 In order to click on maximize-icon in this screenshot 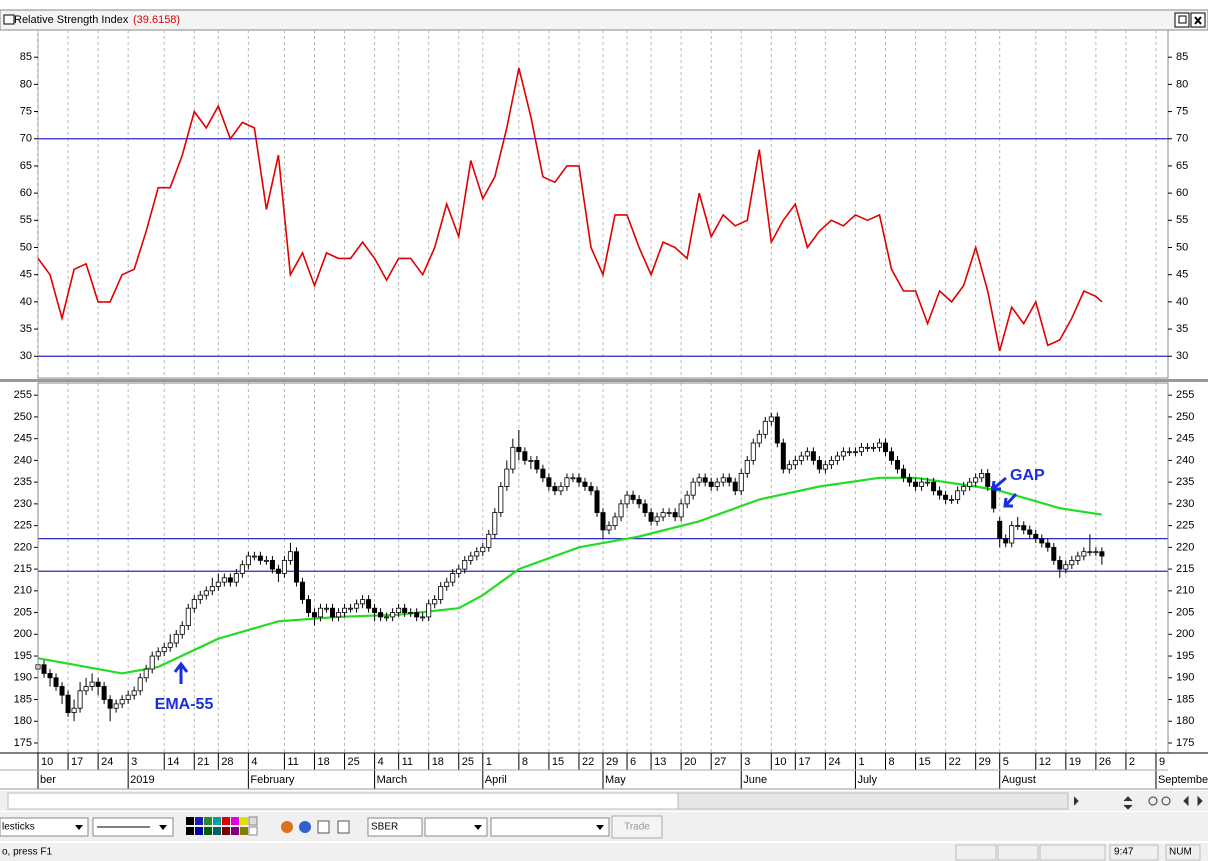, I will do `click(1182, 19)`.